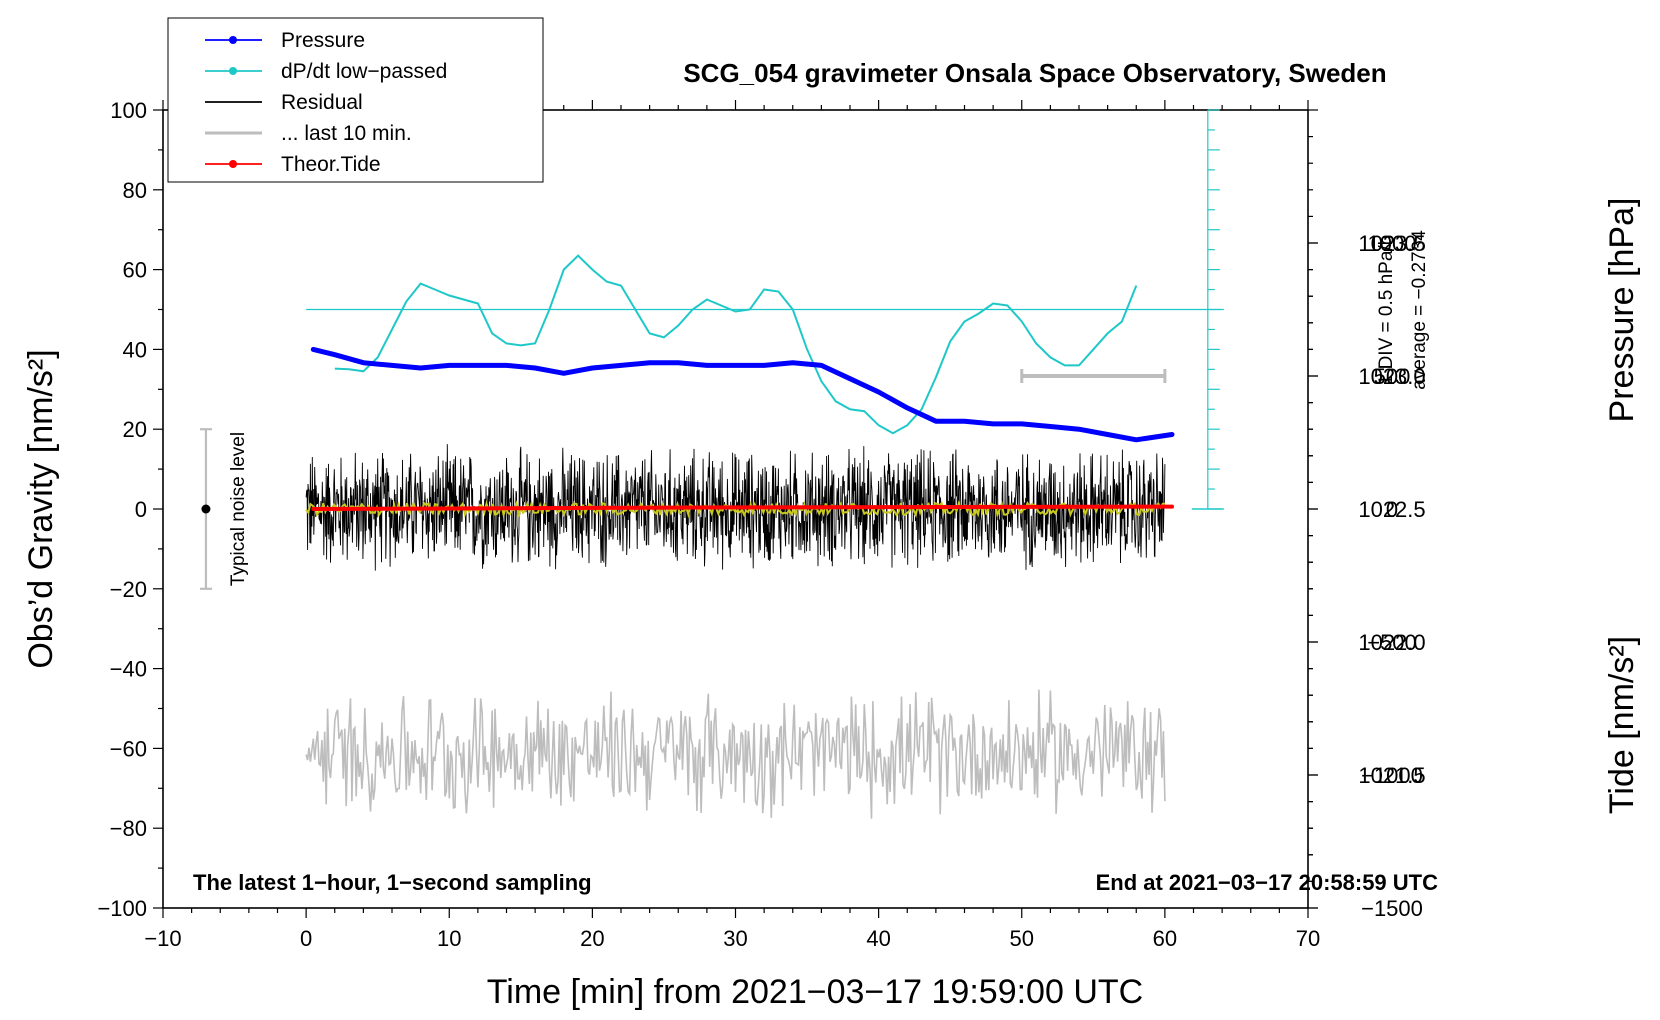  Describe the element at coordinates (1622, 310) in the screenshot. I see `pressure-axis-title: Pressure [hPa]` at that location.